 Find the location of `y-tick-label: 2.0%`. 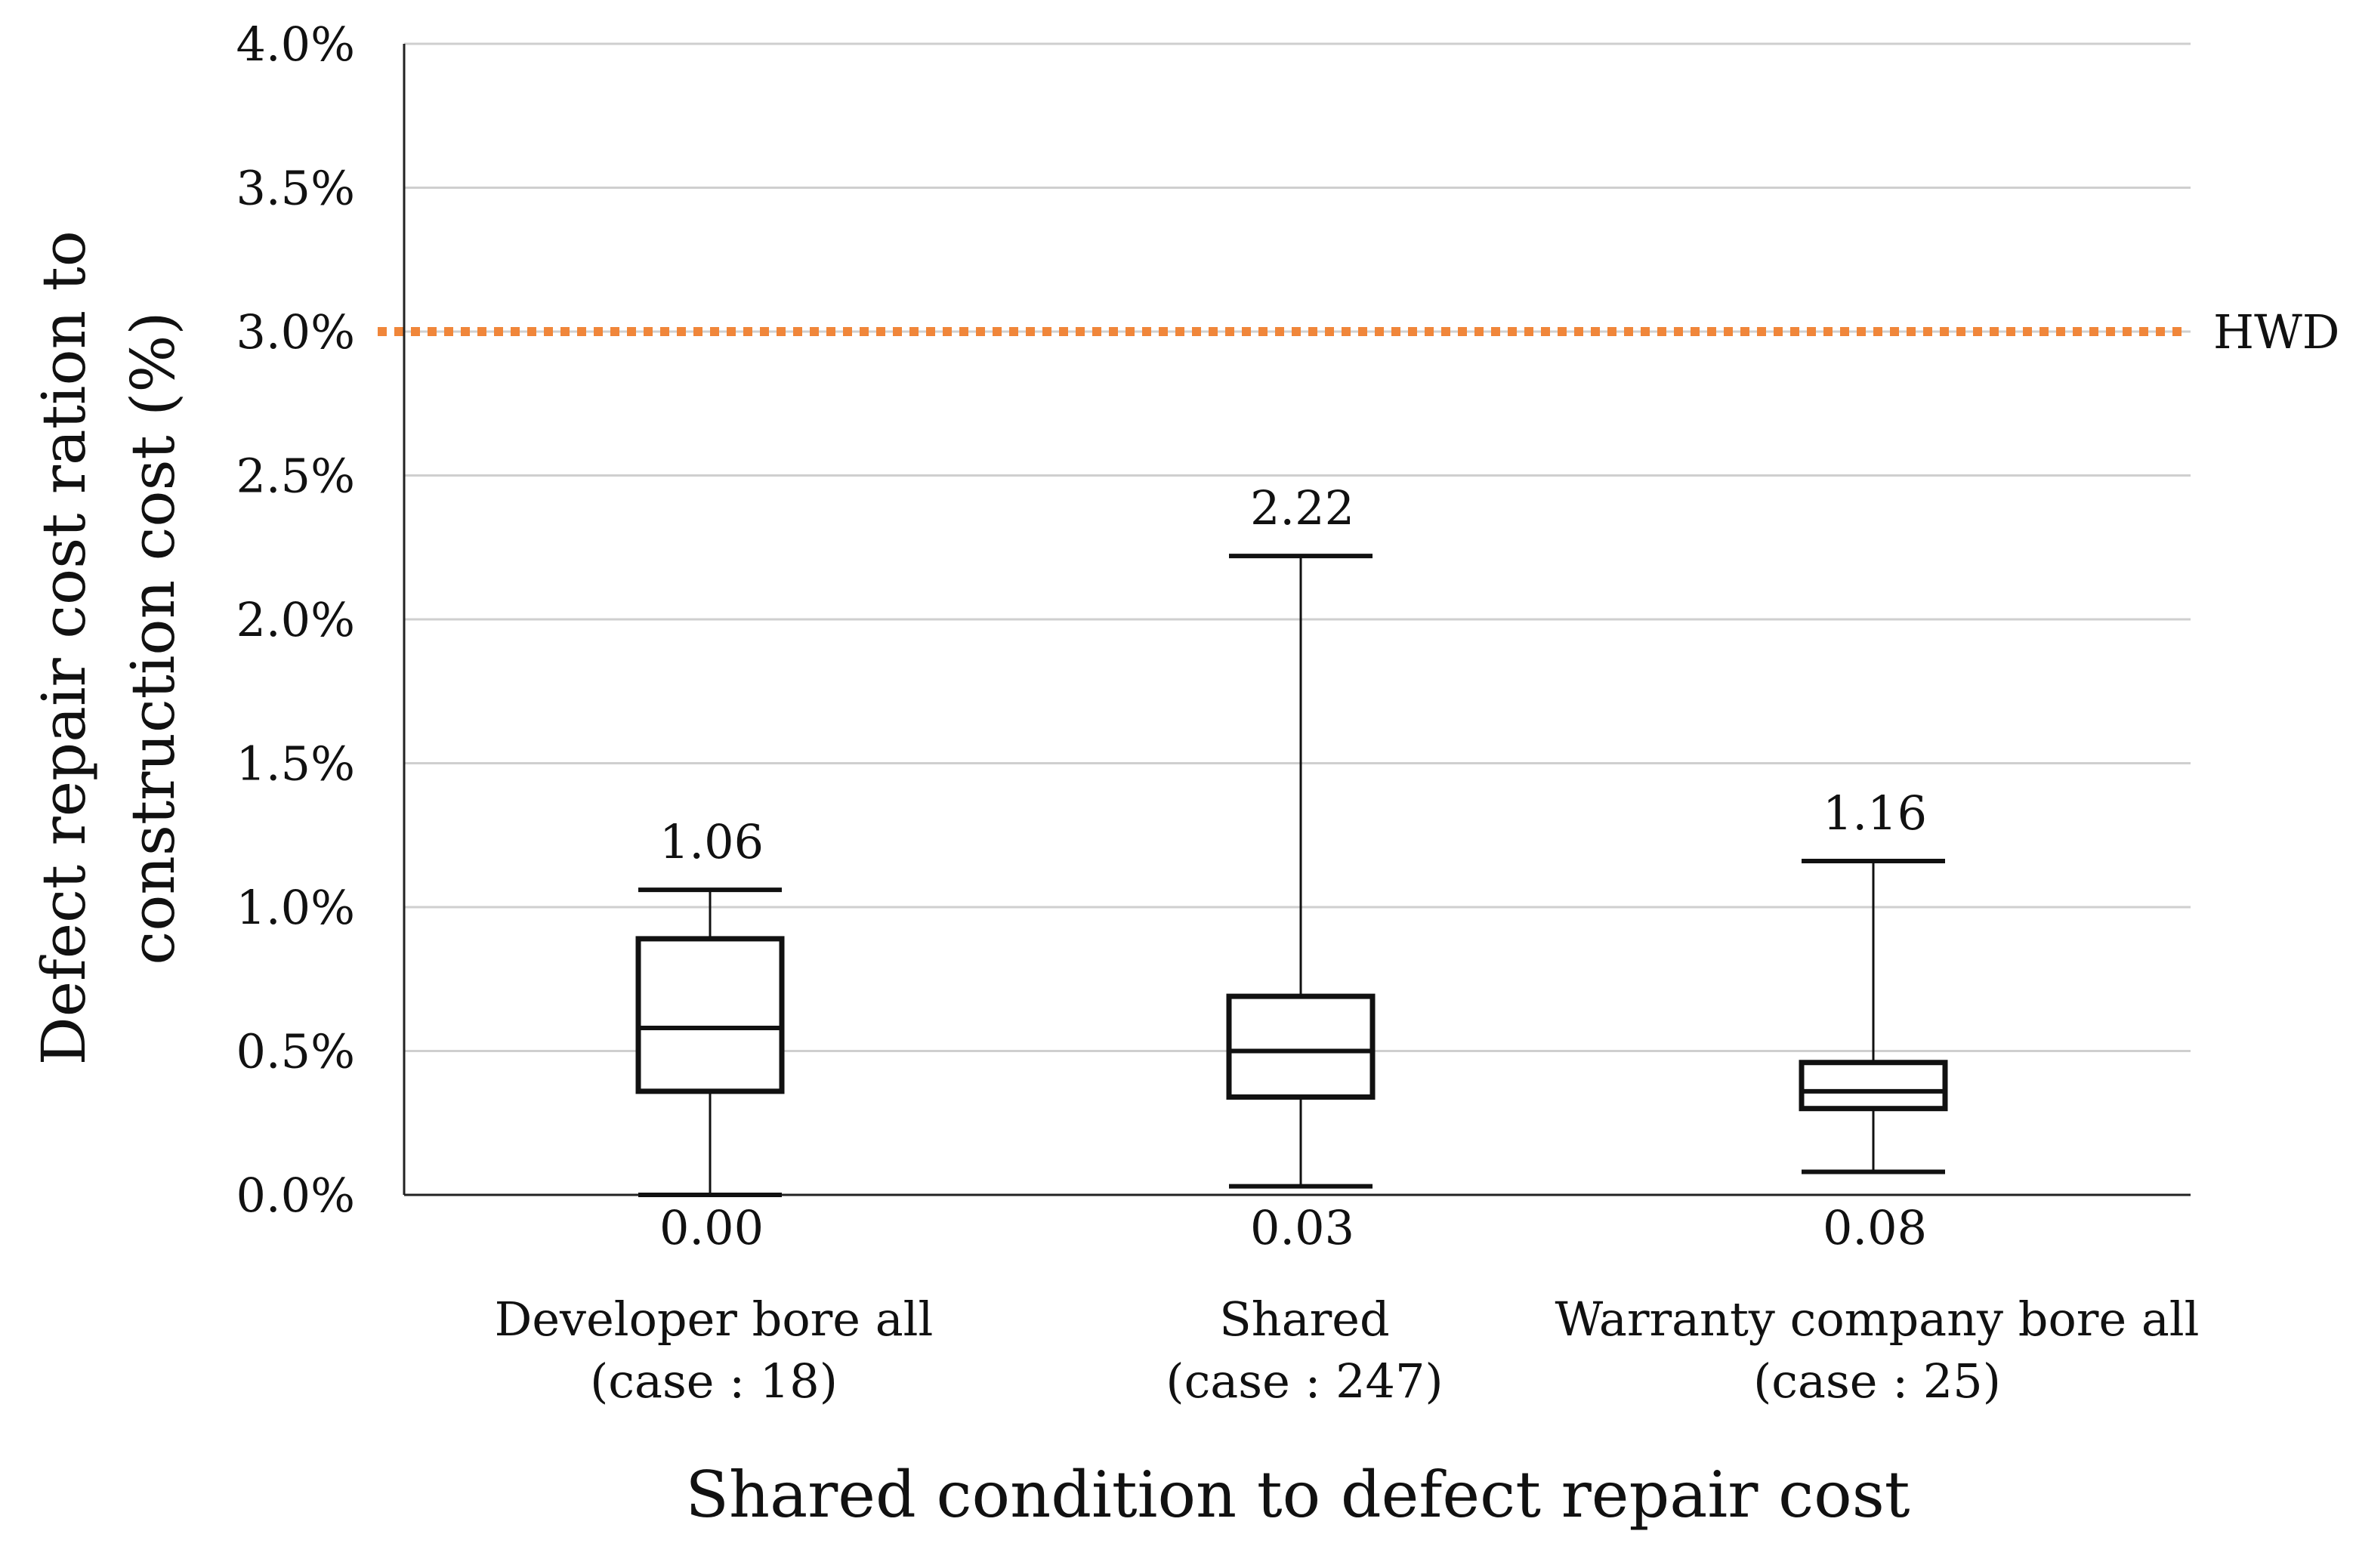

y-tick-label: 2.0% is located at coordinates (295, 619).